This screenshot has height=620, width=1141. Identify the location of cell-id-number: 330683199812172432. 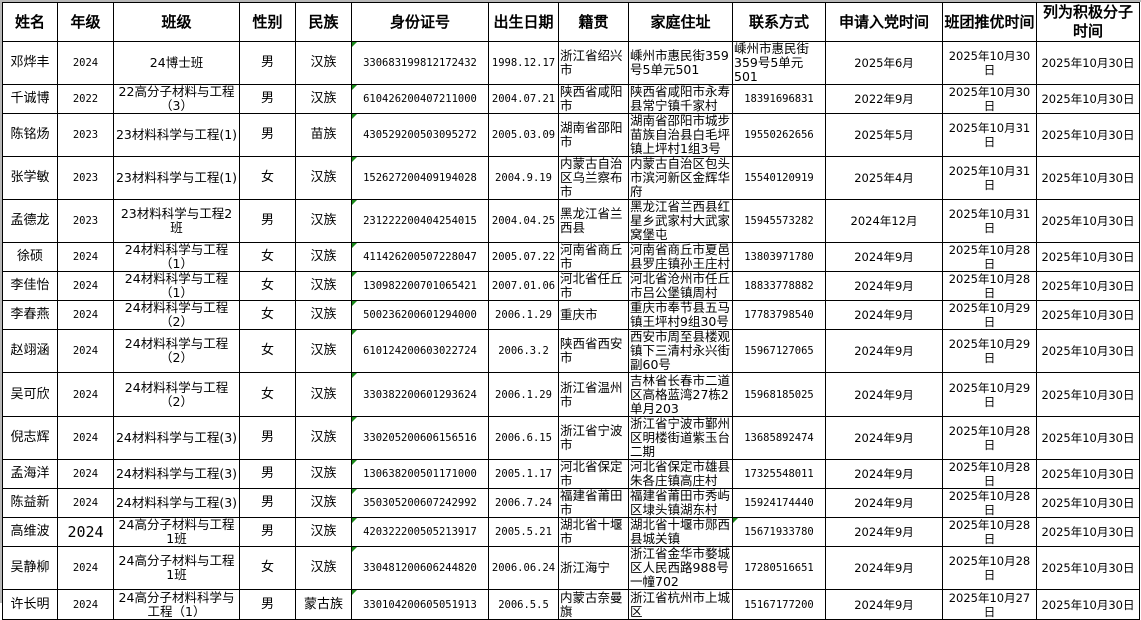
(420, 63).